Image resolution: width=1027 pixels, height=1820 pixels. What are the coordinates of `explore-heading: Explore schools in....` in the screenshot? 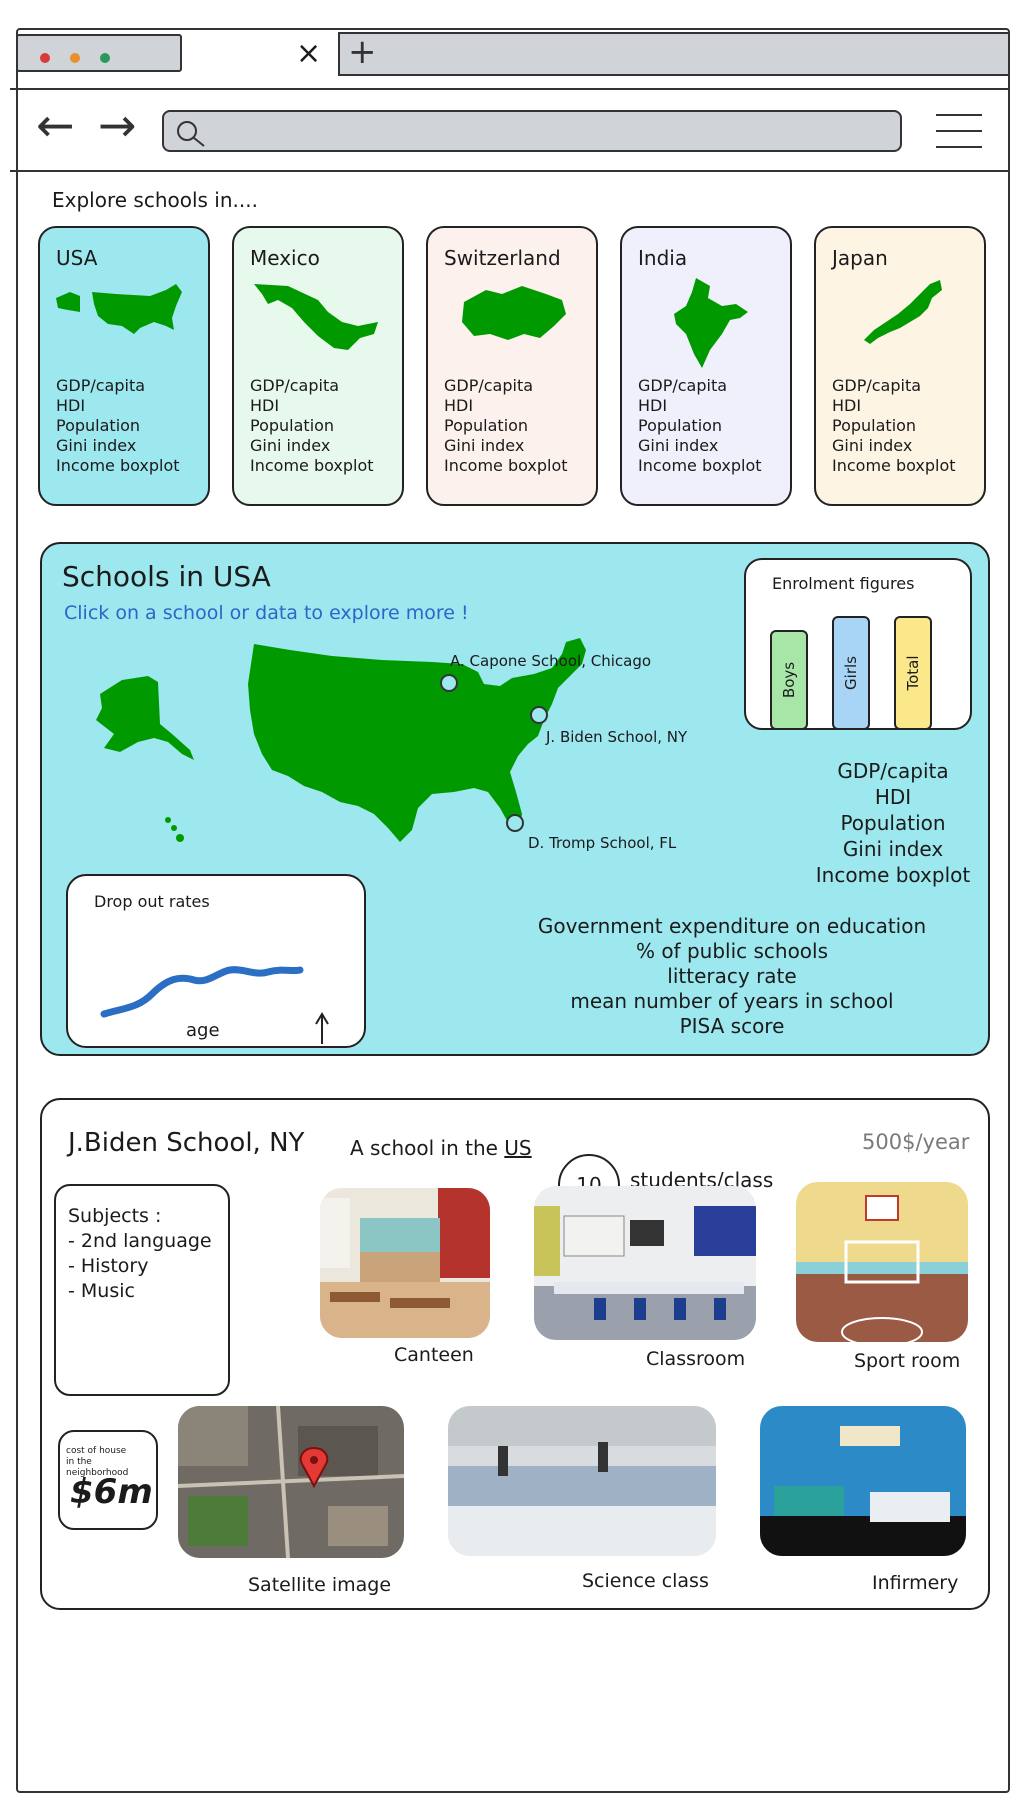 It's located at (155, 200).